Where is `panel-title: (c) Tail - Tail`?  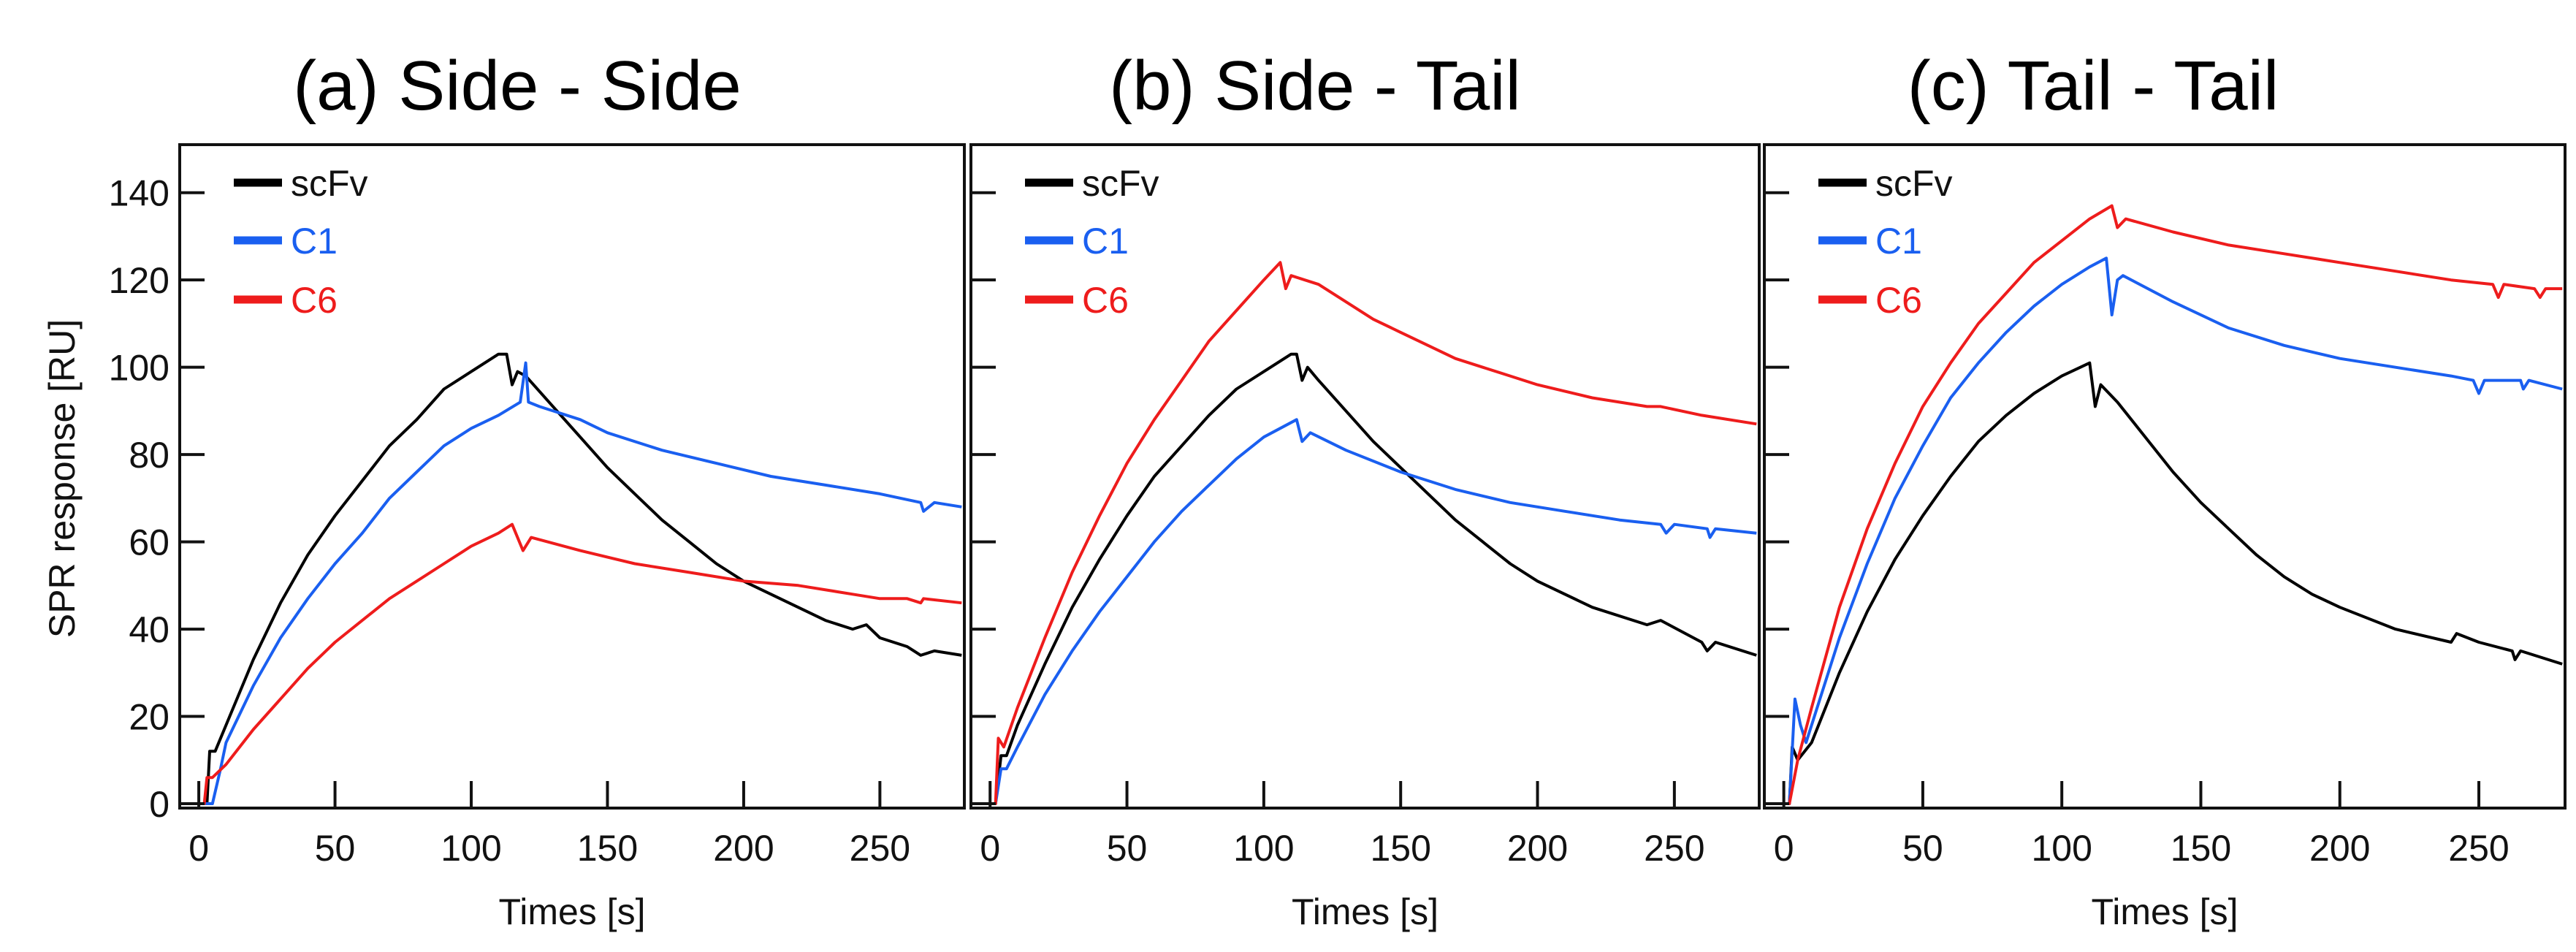 panel-title: (c) Tail - Tail is located at coordinates (2094, 86).